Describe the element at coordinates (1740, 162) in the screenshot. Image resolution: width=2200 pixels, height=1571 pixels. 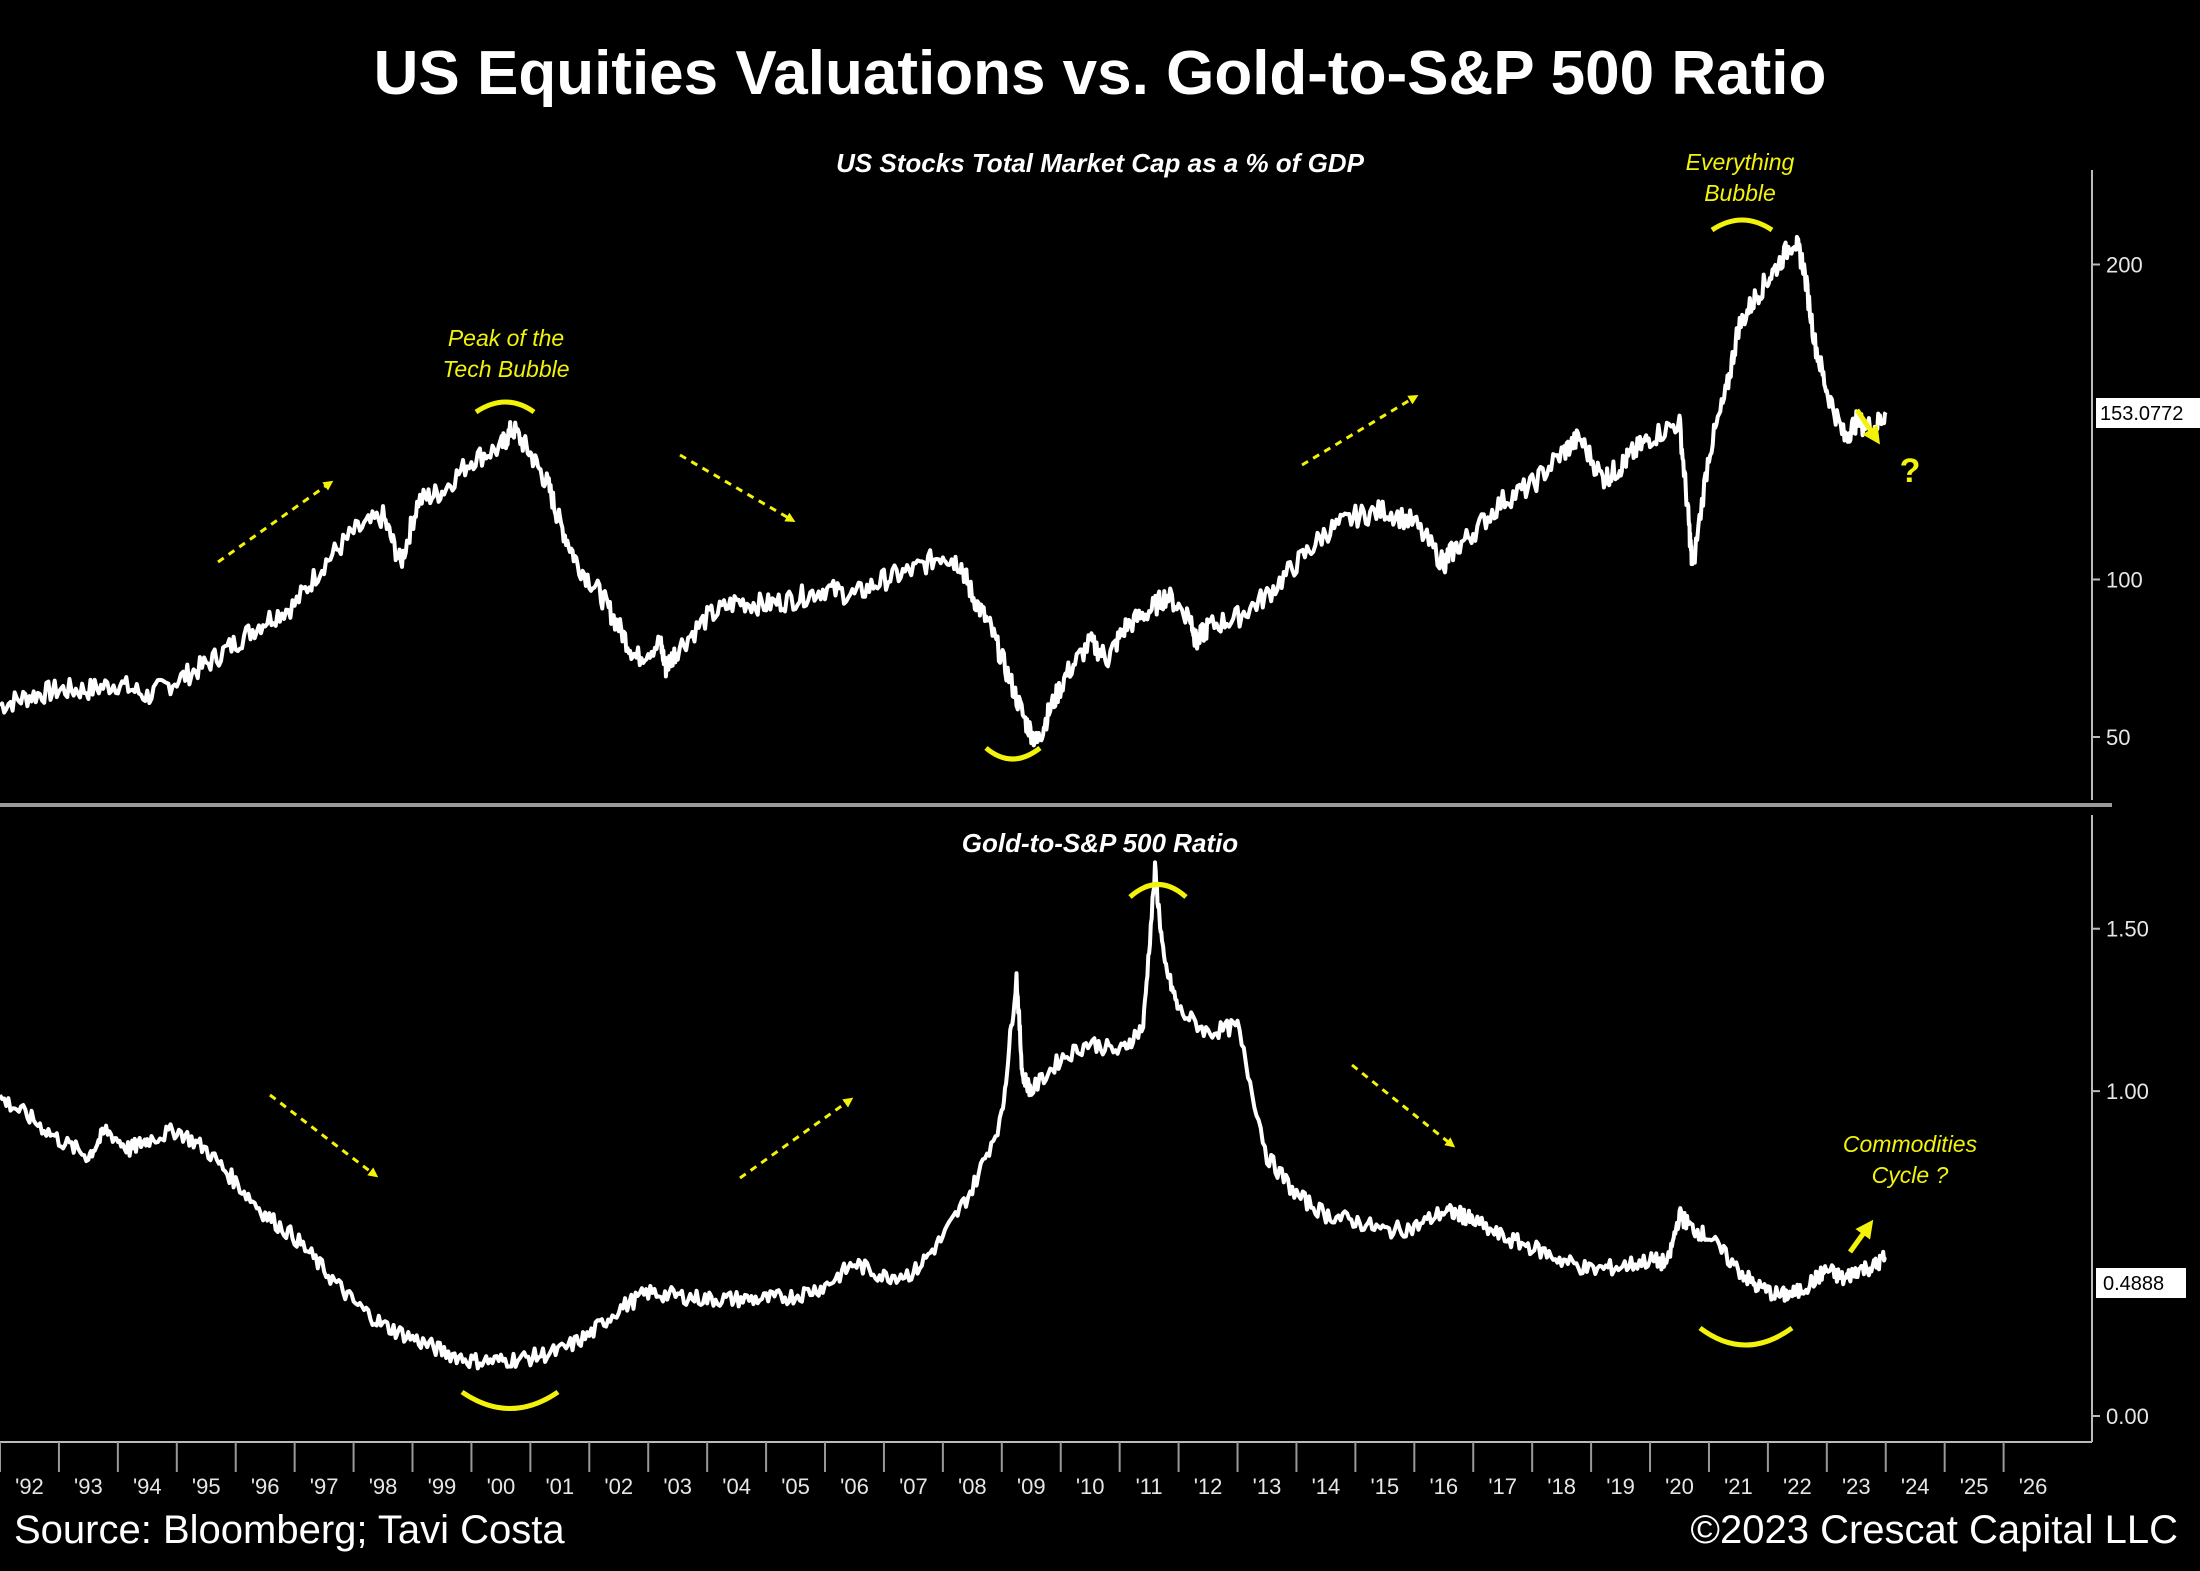
I see `everything-bubble-label-line1: Everything` at that location.